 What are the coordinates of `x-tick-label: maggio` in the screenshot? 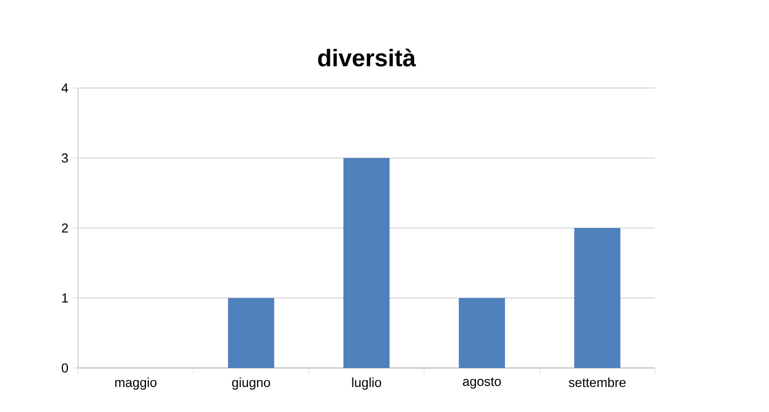 It's located at (135, 384).